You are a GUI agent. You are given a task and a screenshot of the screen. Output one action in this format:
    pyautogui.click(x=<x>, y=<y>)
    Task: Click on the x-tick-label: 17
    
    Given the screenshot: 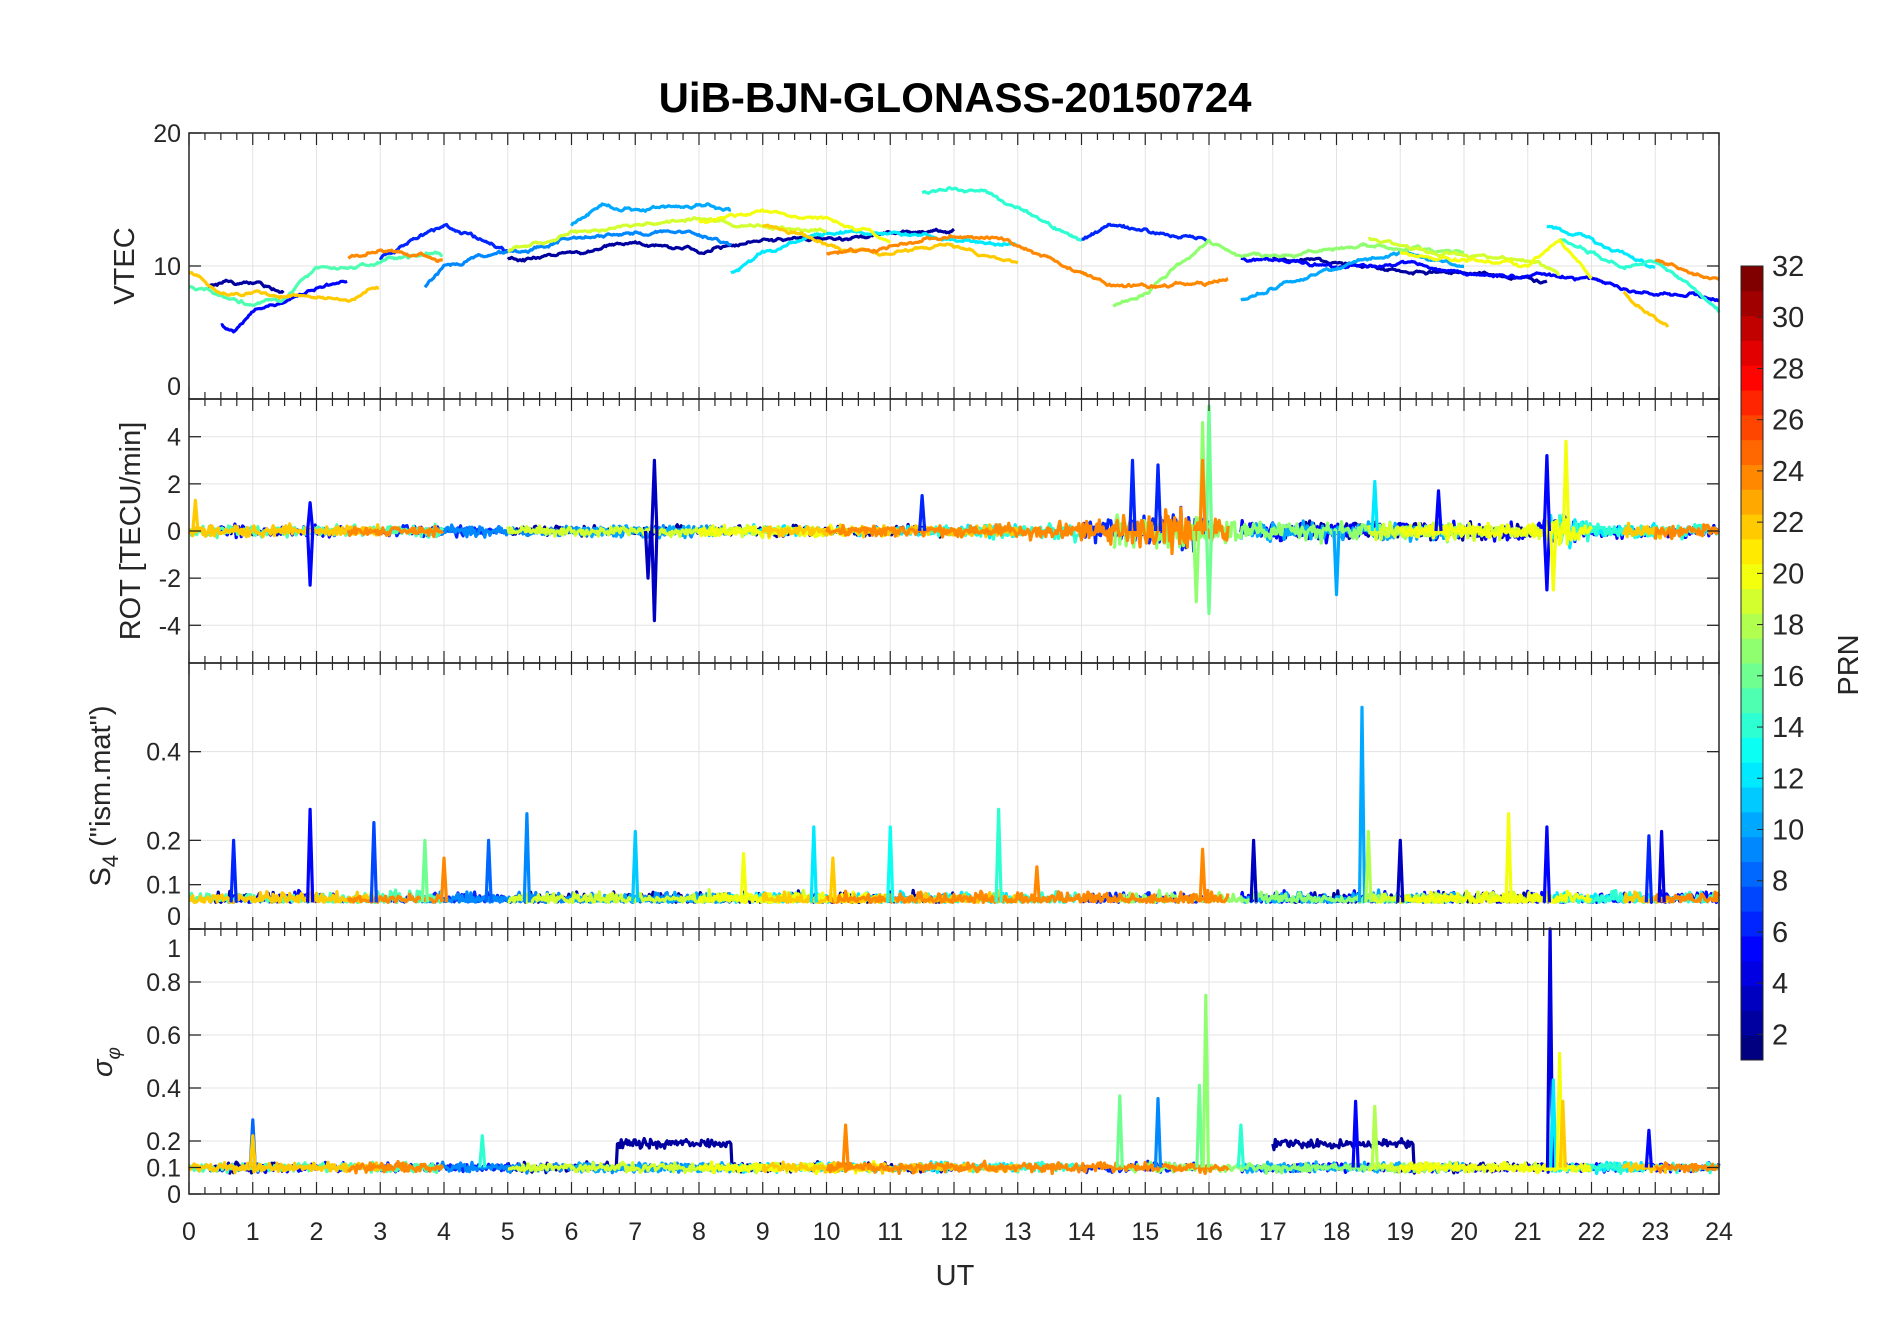 What is the action you would take?
    pyautogui.click(x=1273, y=1232)
    